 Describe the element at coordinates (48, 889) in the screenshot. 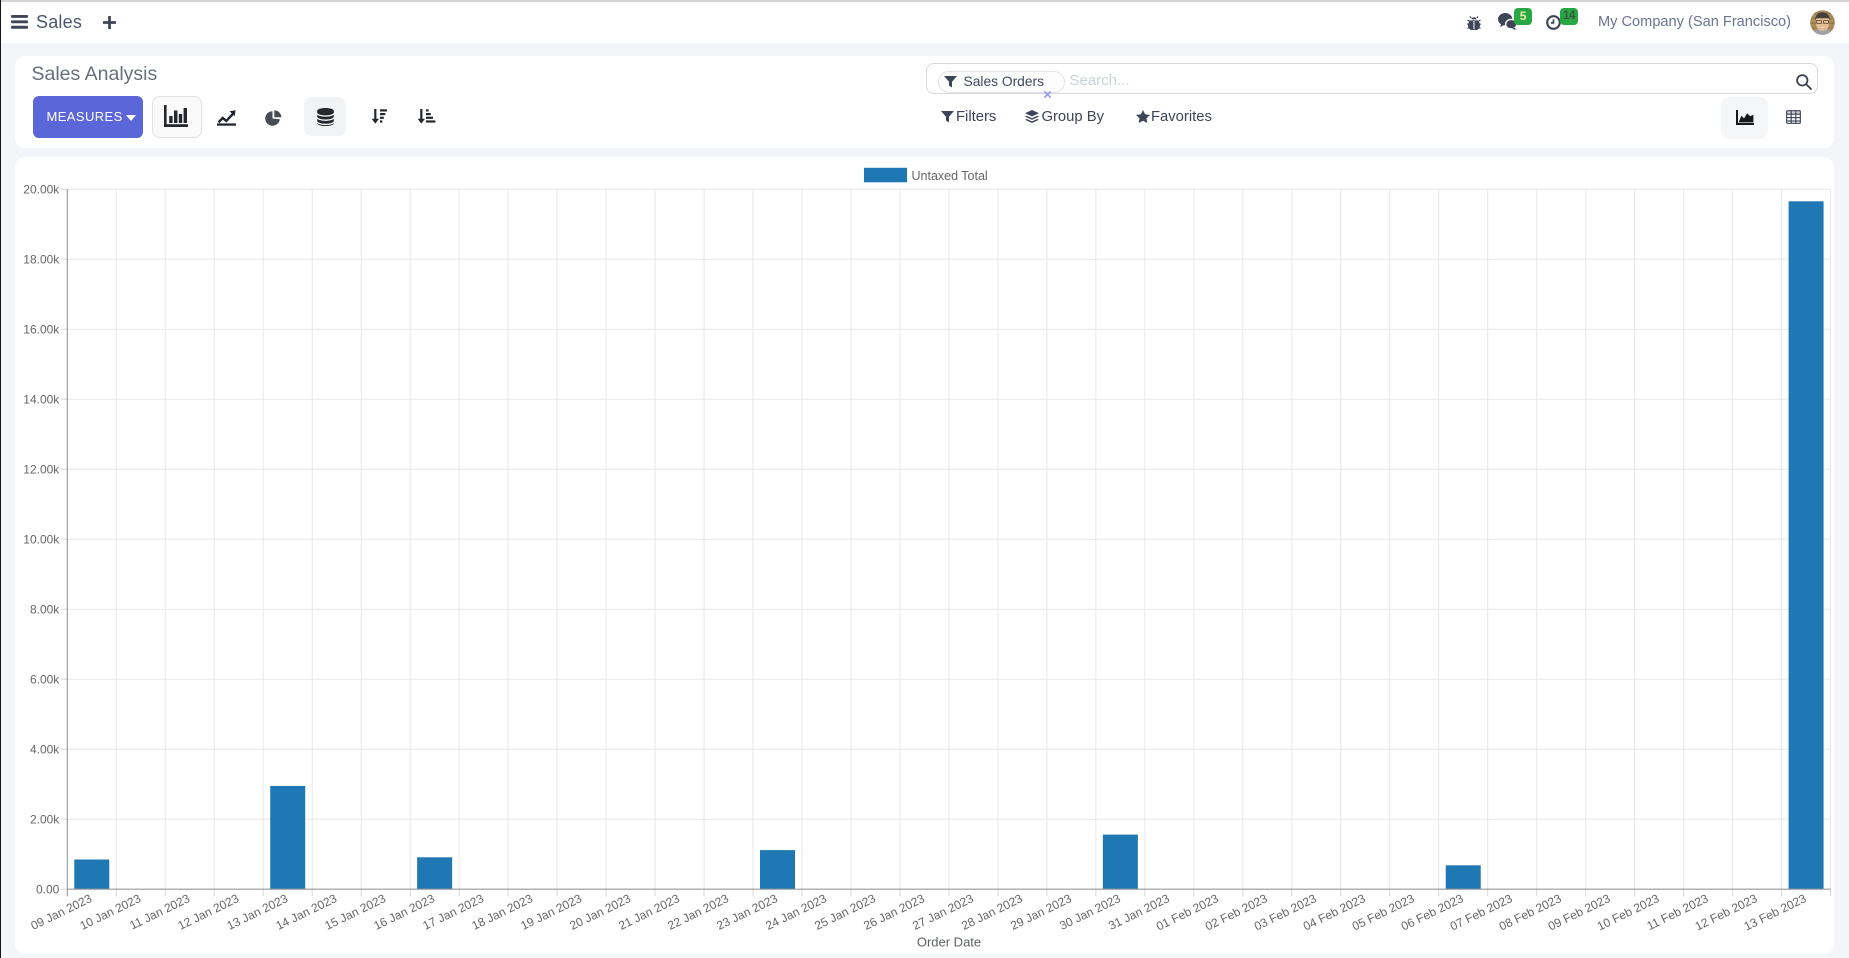

I see `svg-text: 0.00` at that location.